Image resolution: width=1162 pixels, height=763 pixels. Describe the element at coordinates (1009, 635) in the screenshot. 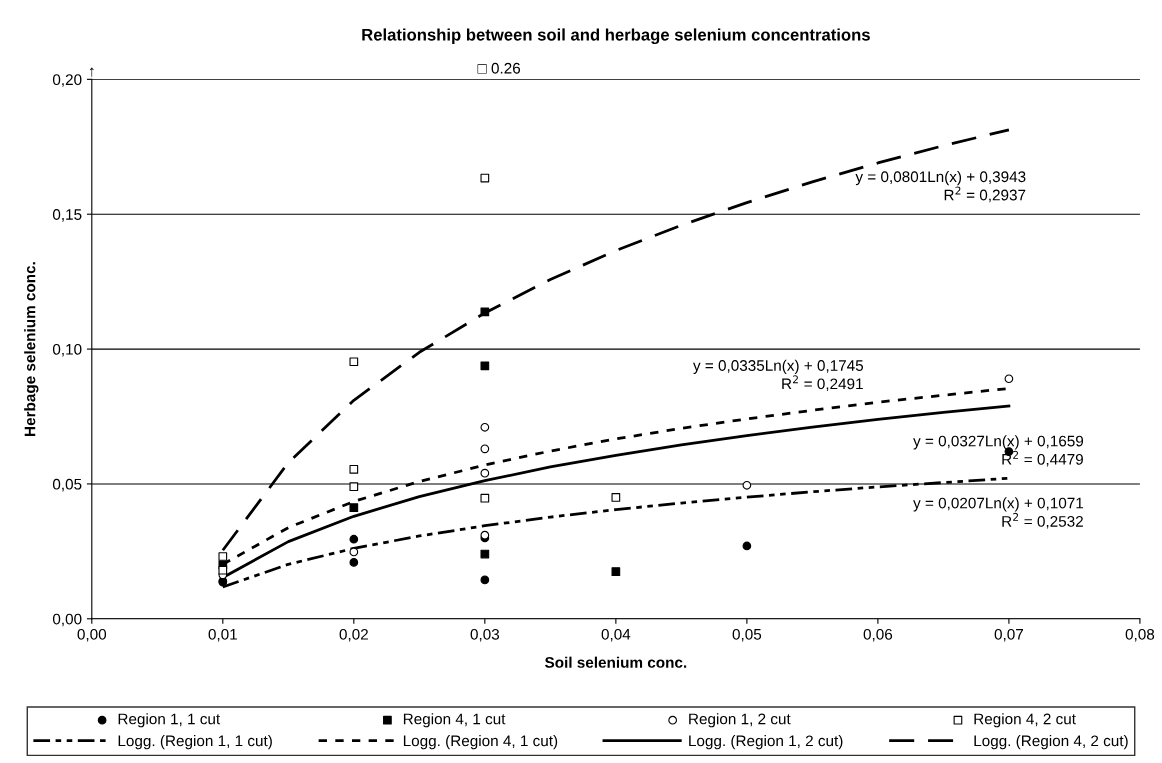

I see `x-tick-label: 0,07` at that location.